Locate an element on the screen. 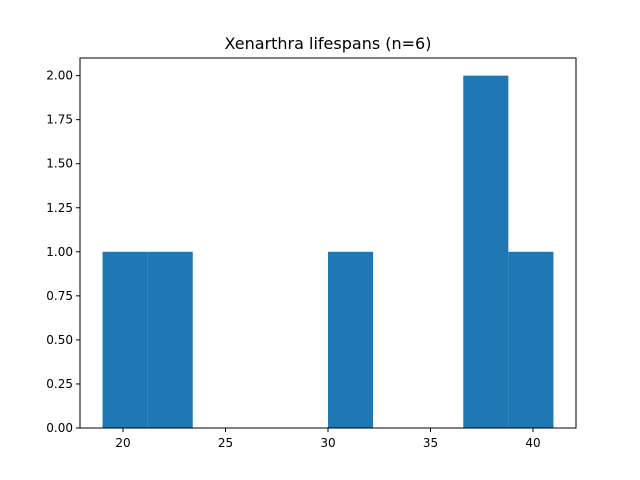 This screenshot has width=640, height=480. y-tick-label-0: 0.00 is located at coordinates (59, 428).